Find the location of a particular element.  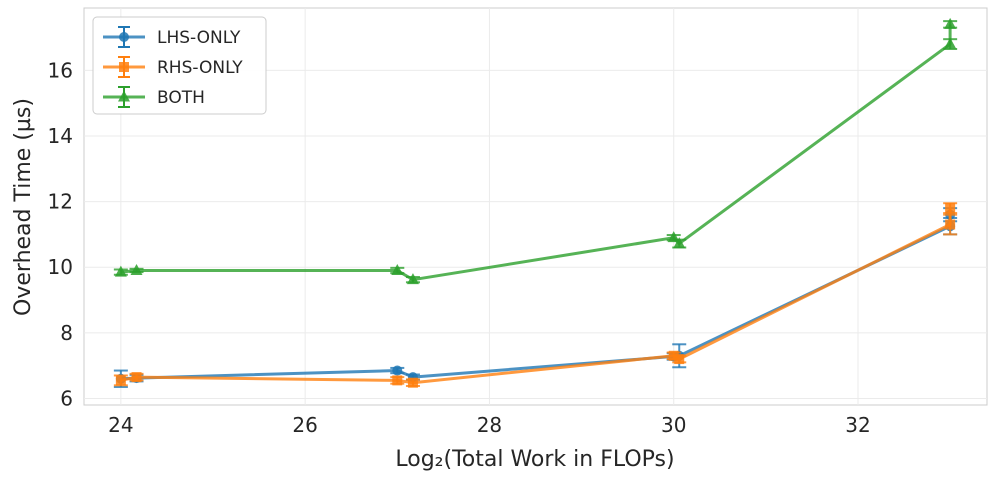

x-axis-ticks: 24 26 28 30 32 is located at coordinates (489, 425).